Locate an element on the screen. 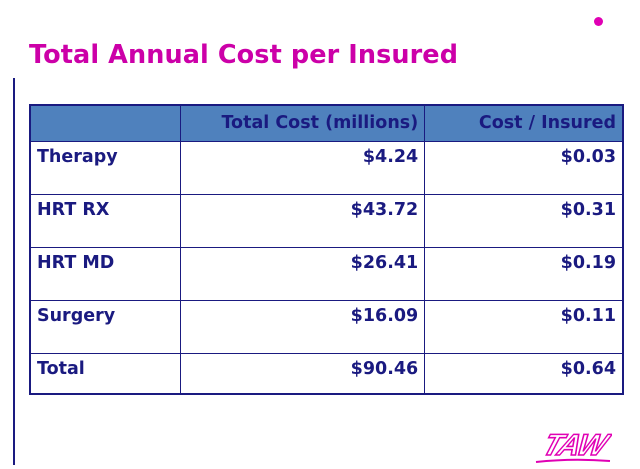 Image resolution: width=640 pixels, height=469 pixels. taw-logo: TAW is located at coordinates (573, 445).